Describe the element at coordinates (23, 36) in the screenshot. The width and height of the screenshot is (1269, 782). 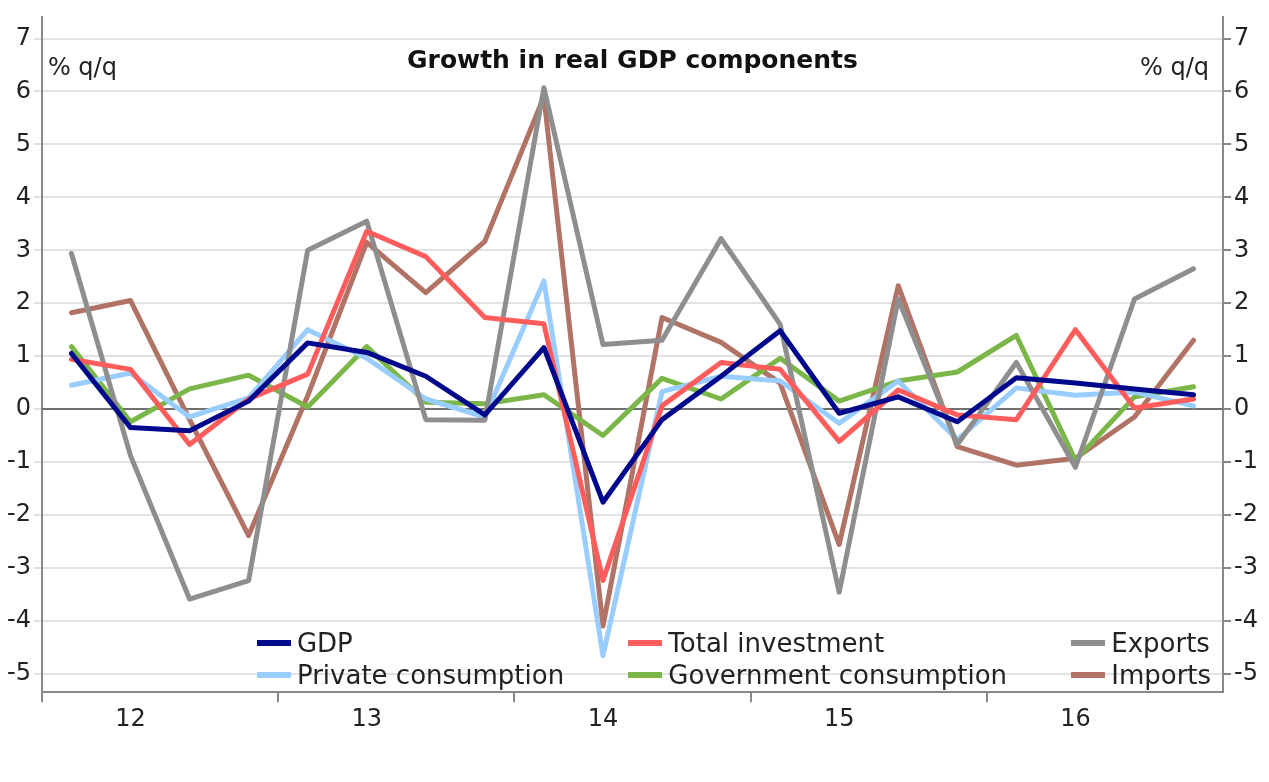
I see `y-tick-label: 7` at that location.